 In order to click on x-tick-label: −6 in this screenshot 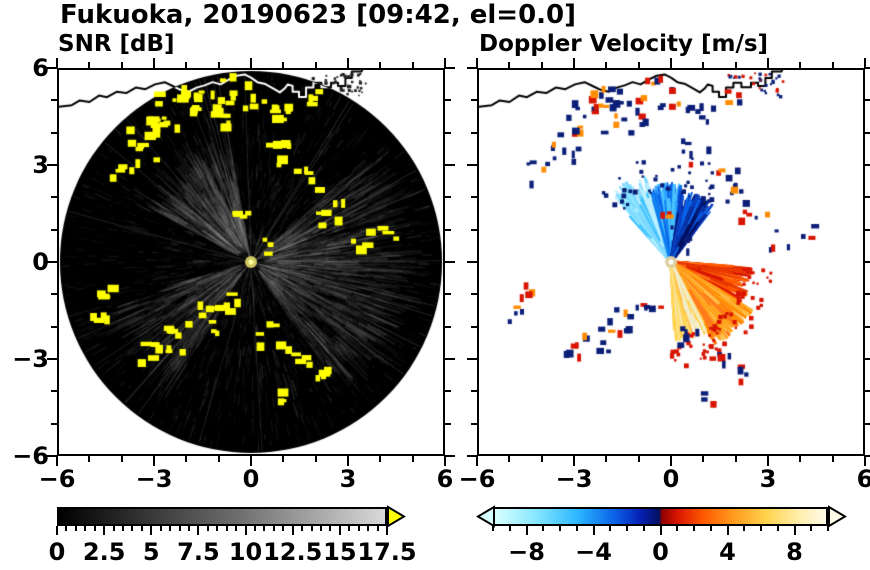, I will do `click(57, 479)`.